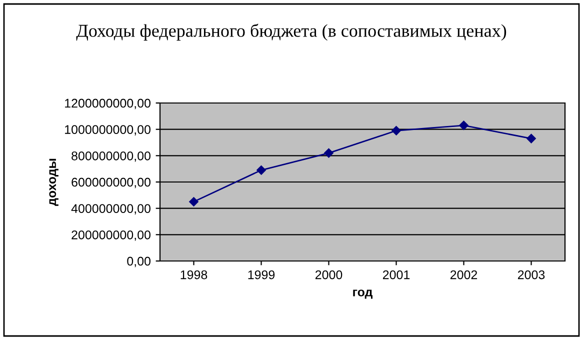  What do you see at coordinates (362, 294) in the screenshot?
I see `x-axis-title: год` at bounding box center [362, 294].